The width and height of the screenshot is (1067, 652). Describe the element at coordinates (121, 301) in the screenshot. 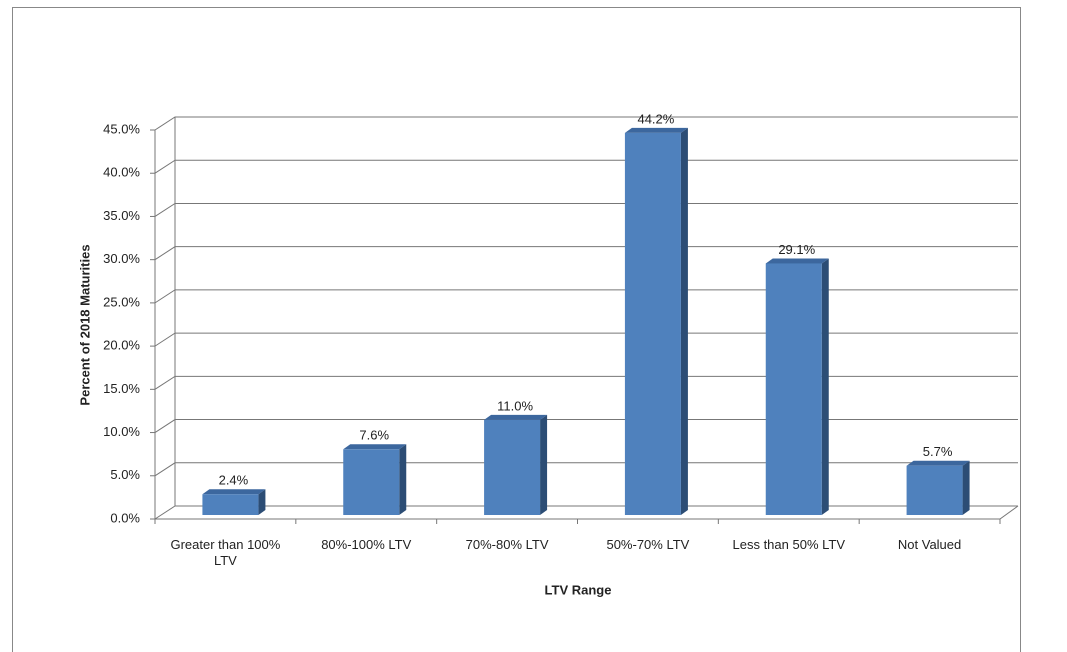

I see `y-tick-label: 25.0%` at that location.